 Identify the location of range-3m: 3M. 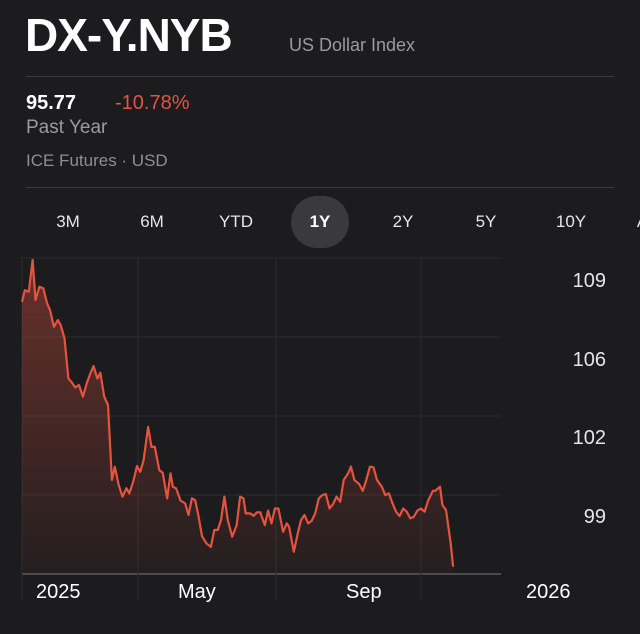
(68, 221).